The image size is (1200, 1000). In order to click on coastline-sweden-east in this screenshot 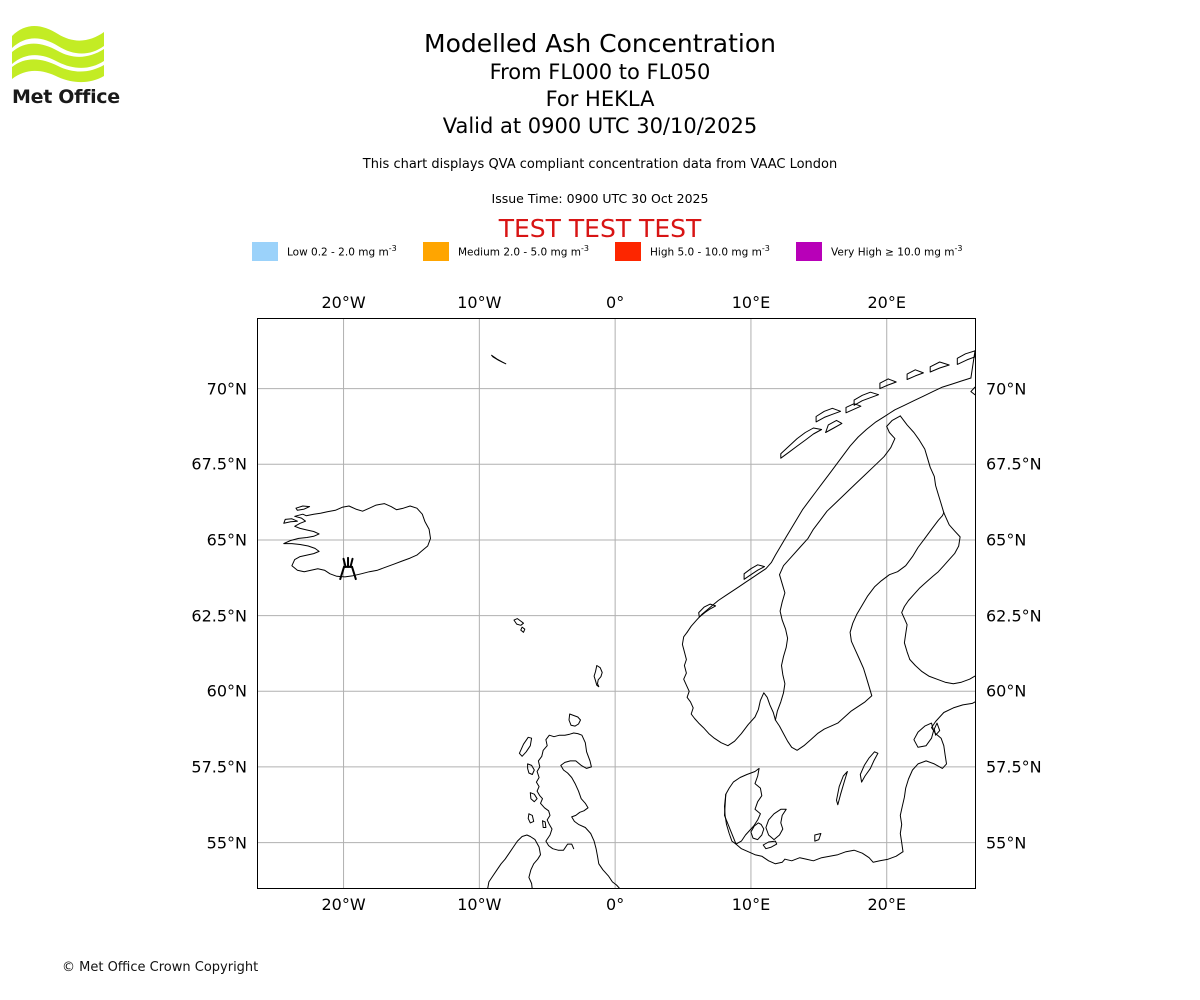, I will do `click(859, 631)`.